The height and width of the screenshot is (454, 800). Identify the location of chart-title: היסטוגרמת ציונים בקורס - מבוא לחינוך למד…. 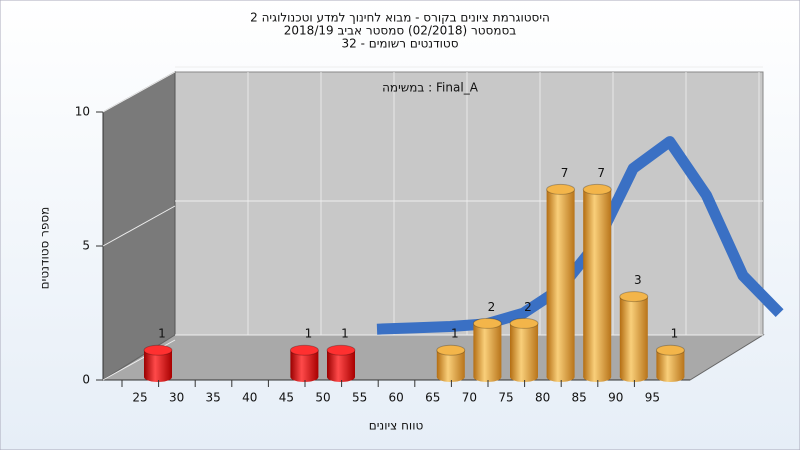
(400, 18).